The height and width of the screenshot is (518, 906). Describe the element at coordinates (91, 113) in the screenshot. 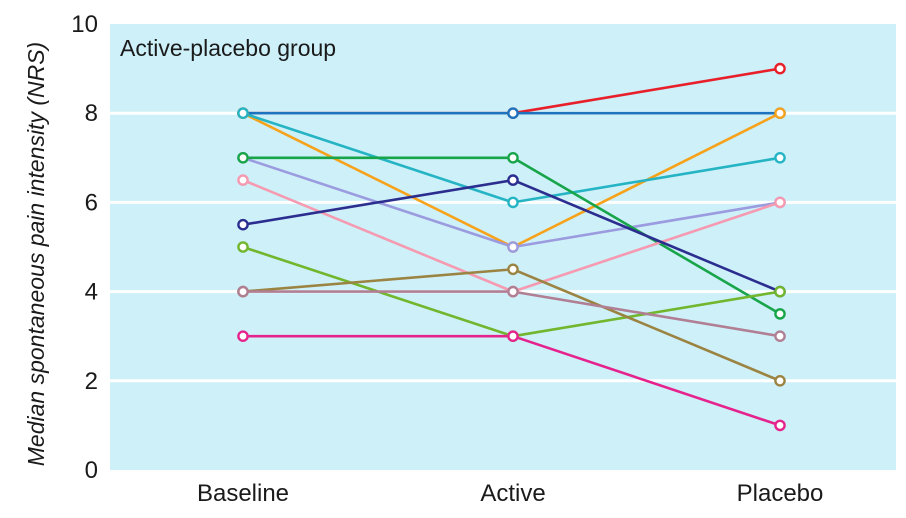

I see `y-tick-label-8: 8` at that location.